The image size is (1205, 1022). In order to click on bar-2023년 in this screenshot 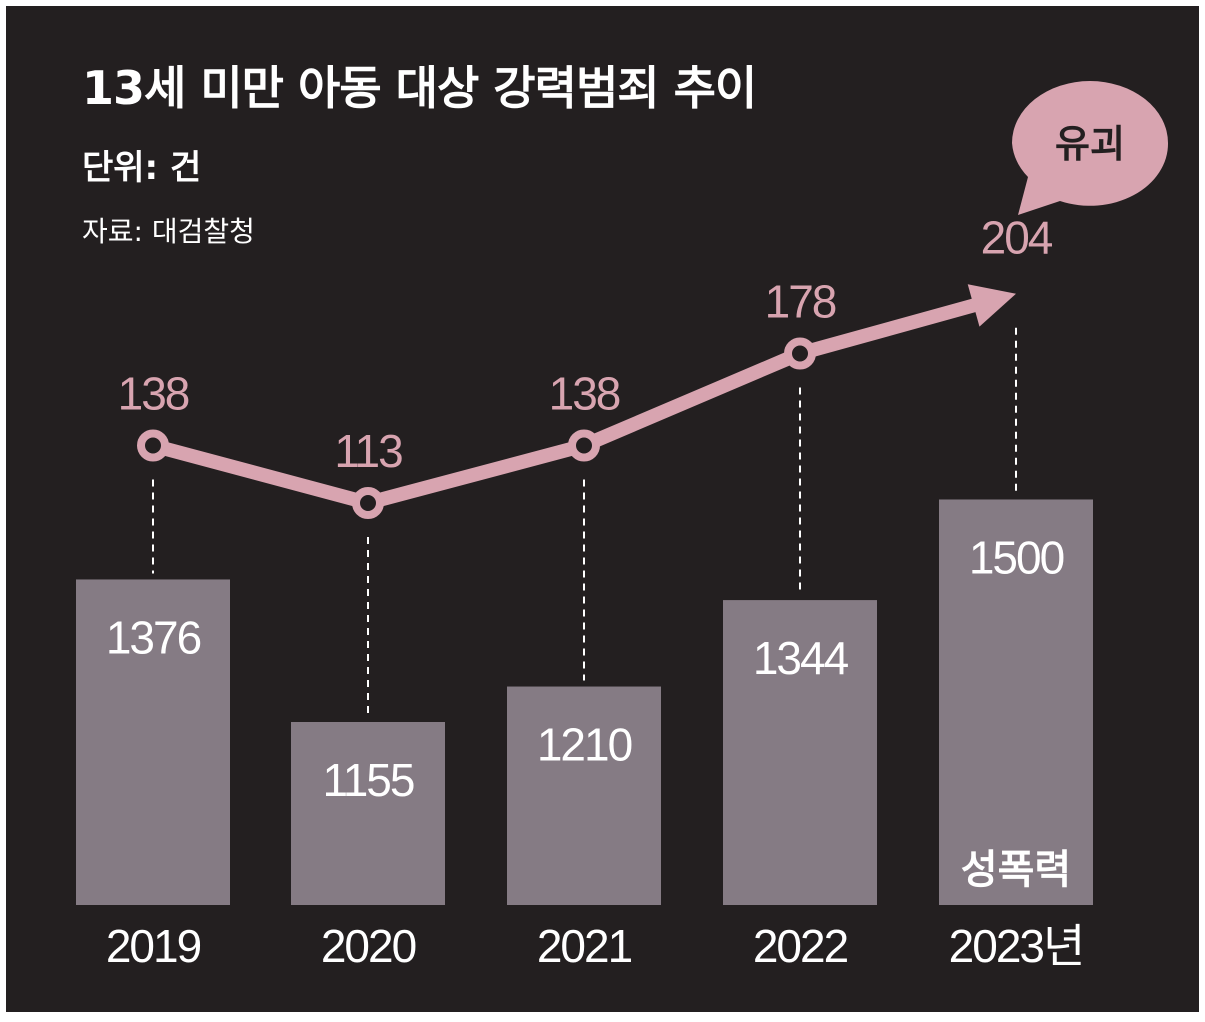, I will do `click(1016, 702)`.